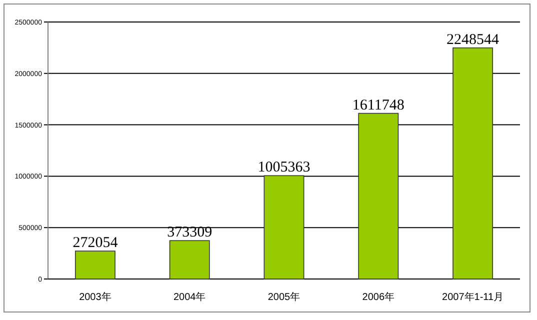 This screenshot has width=537, height=320. I want to click on data-label: 272054, so click(95, 243).